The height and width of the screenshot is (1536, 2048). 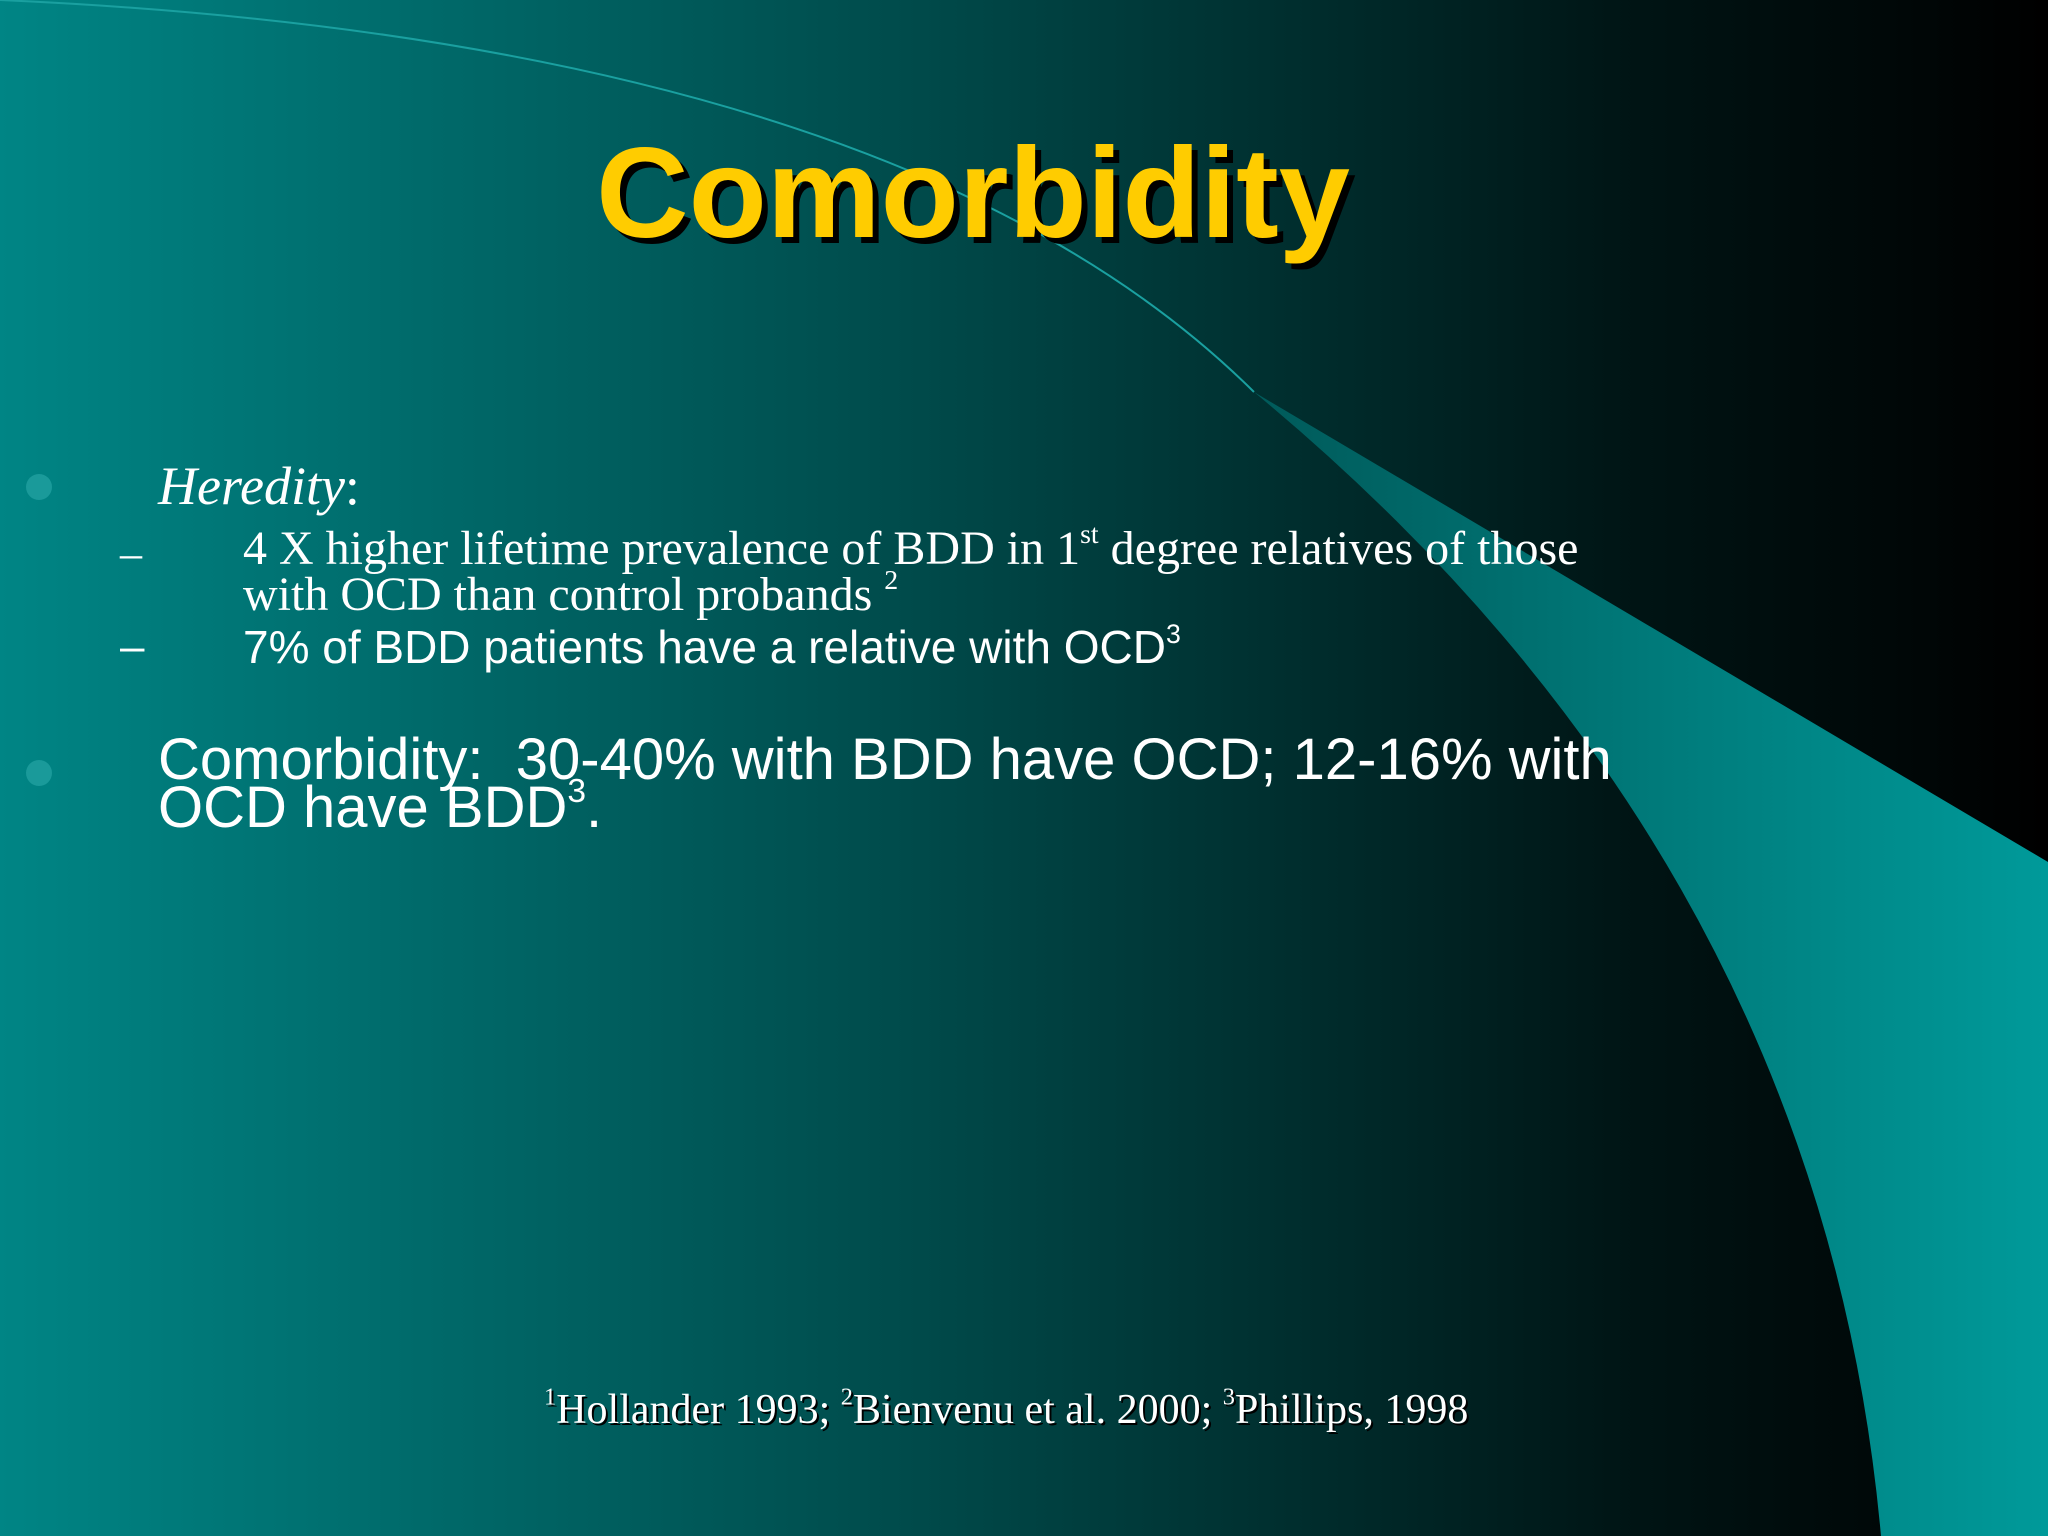 I want to click on title: Comorbidity, so click(x=973, y=193).